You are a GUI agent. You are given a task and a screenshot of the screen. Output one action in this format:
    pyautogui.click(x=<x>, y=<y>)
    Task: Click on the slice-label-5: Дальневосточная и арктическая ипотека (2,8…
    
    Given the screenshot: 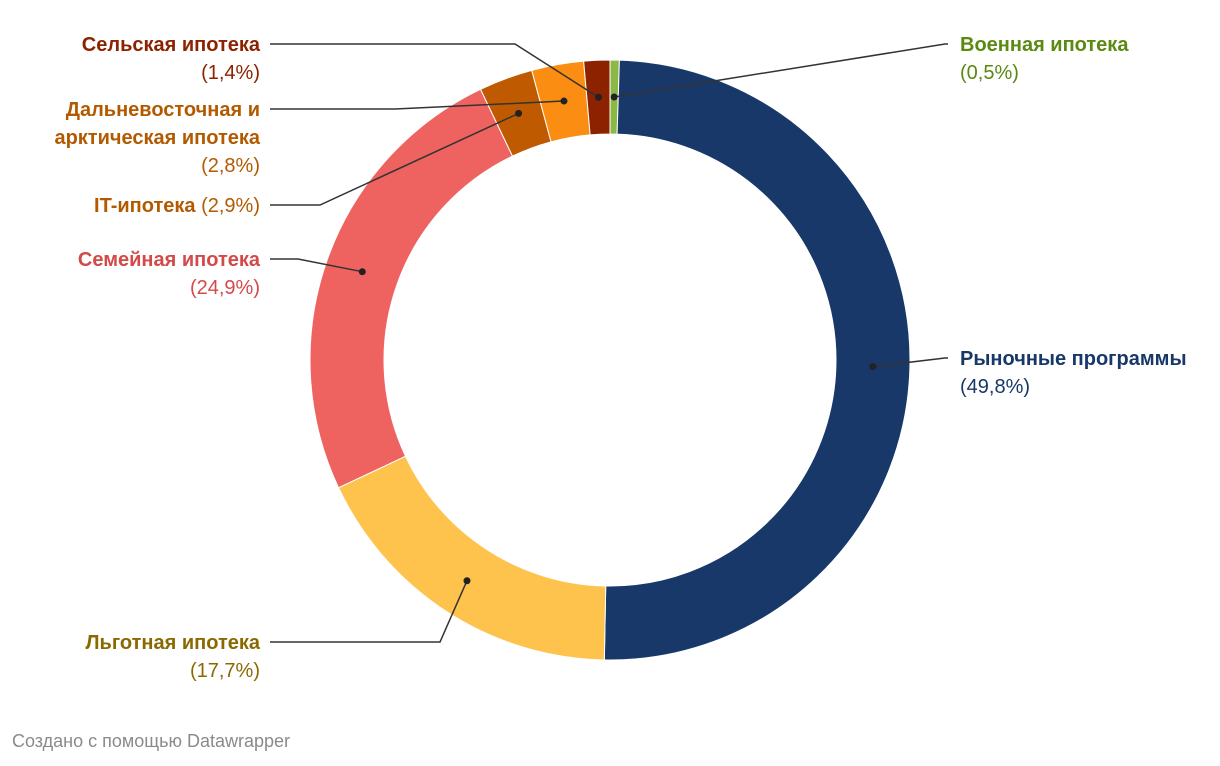 What is the action you would take?
    pyautogui.click(x=157, y=138)
    